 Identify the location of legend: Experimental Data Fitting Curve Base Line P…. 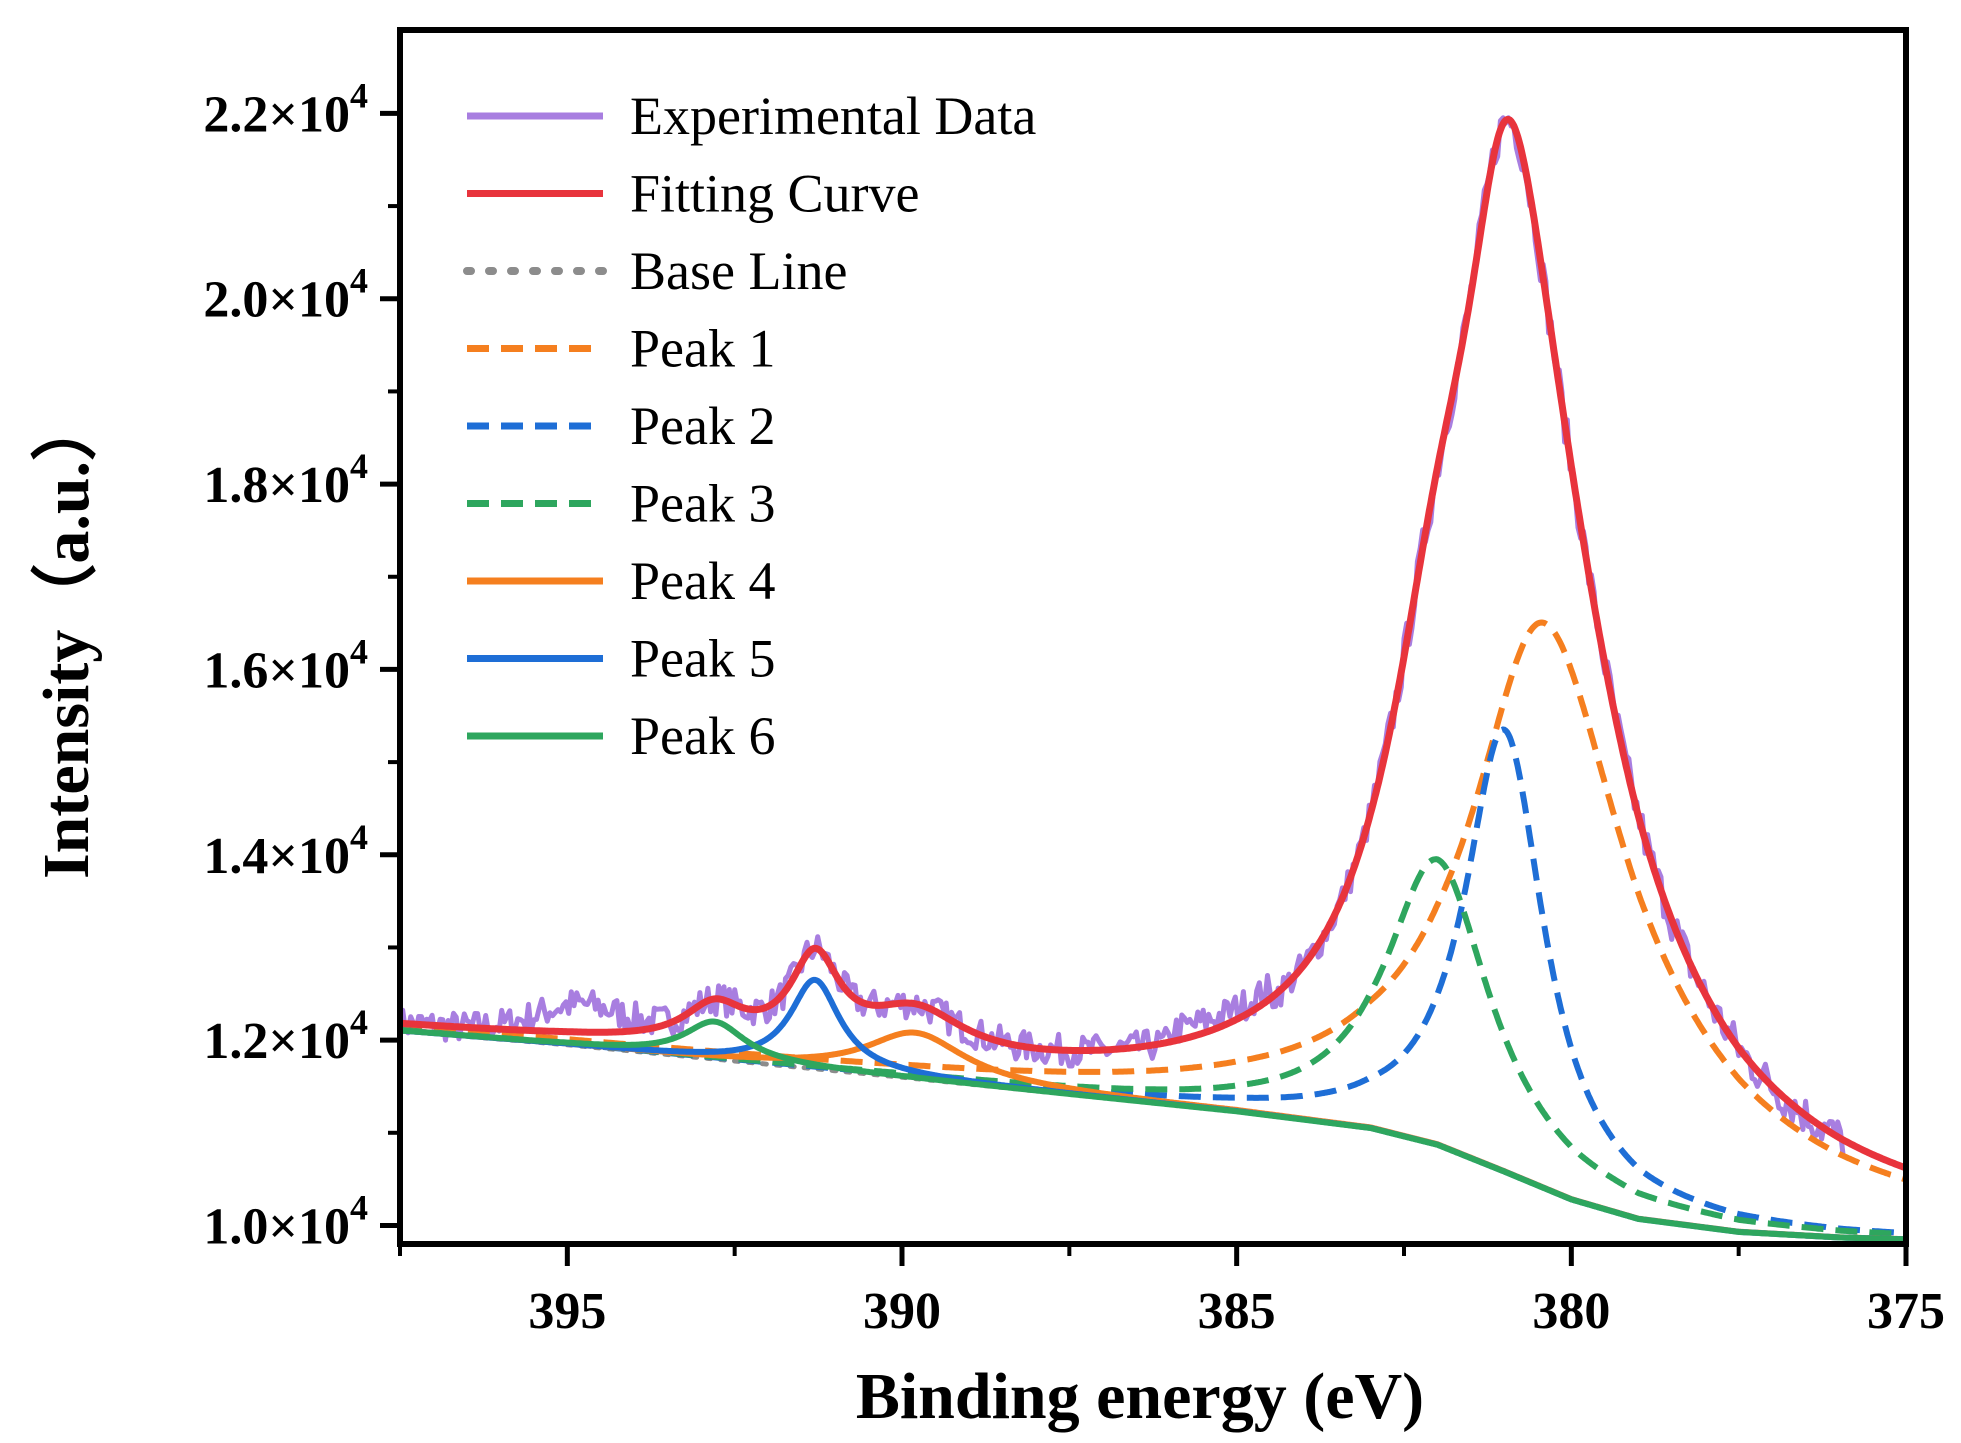
(749, 426).